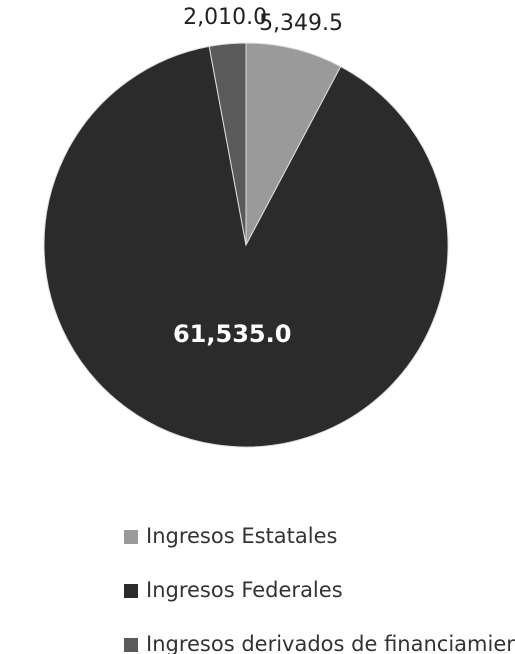  What do you see at coordinates (232, 334) in the screenshot?
I see `value-label: 61,535.0` at bounding box center [232, 334].